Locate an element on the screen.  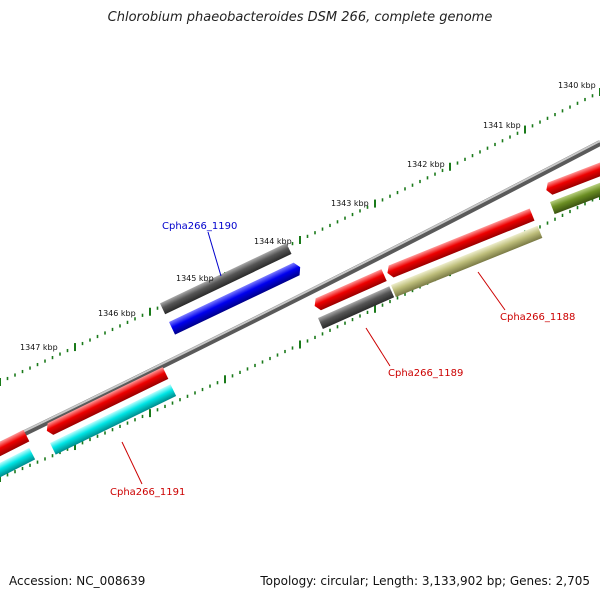
tick-label-1340: 1340 kbp is located at coordinates (577, 85).